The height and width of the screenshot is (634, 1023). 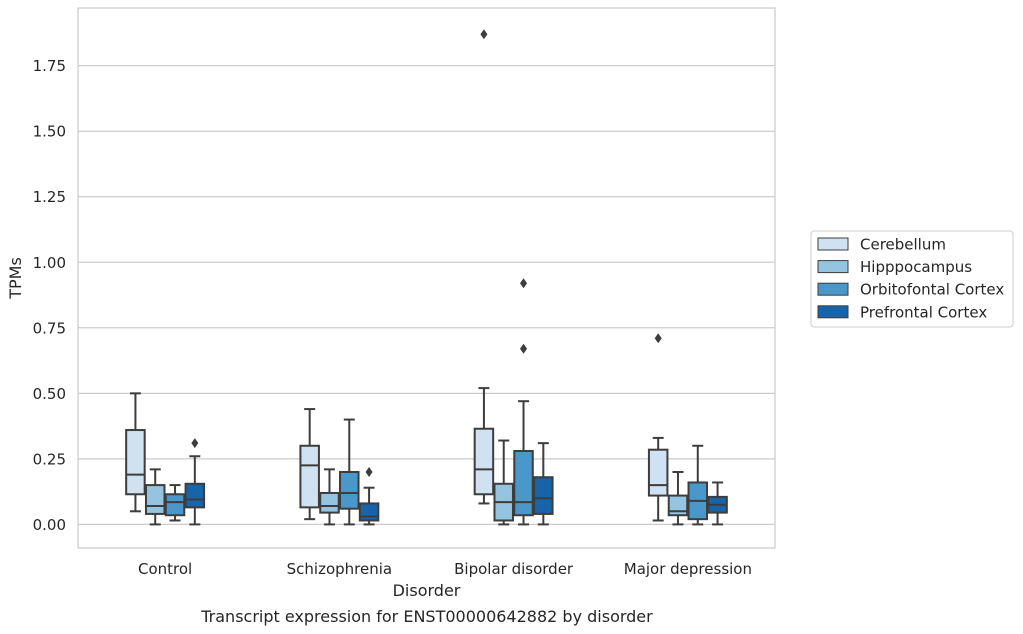 I want to click on y-tick-label: 1.00, so click(x=49, y=263).